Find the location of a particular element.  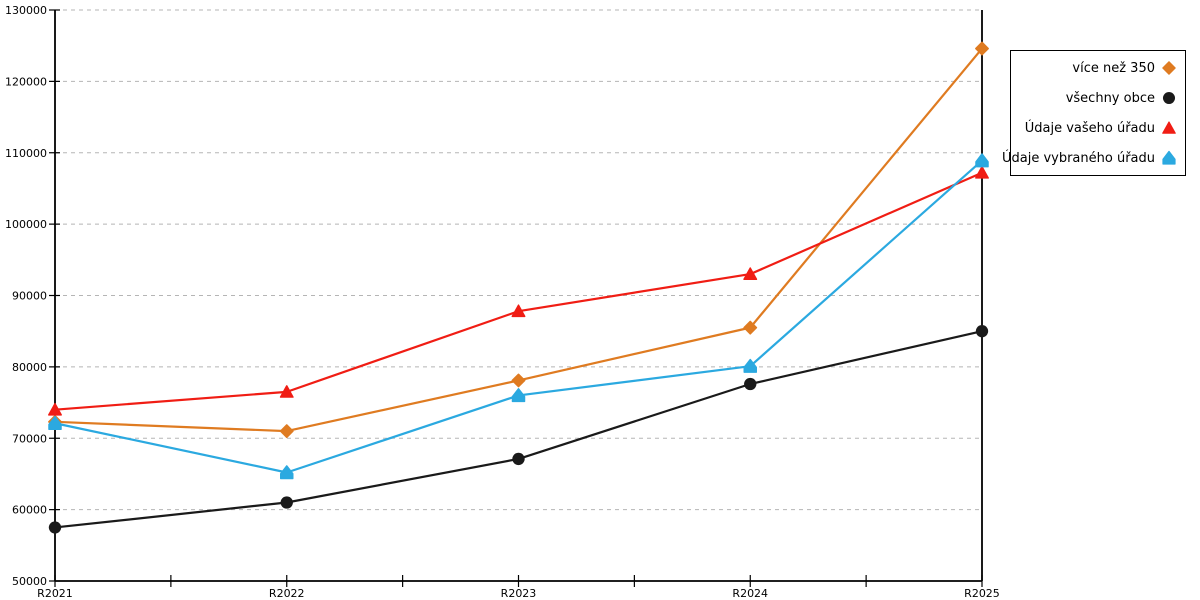

legend-item-vice-nez-350: více než 350 is located at coordinates (1096, 68).